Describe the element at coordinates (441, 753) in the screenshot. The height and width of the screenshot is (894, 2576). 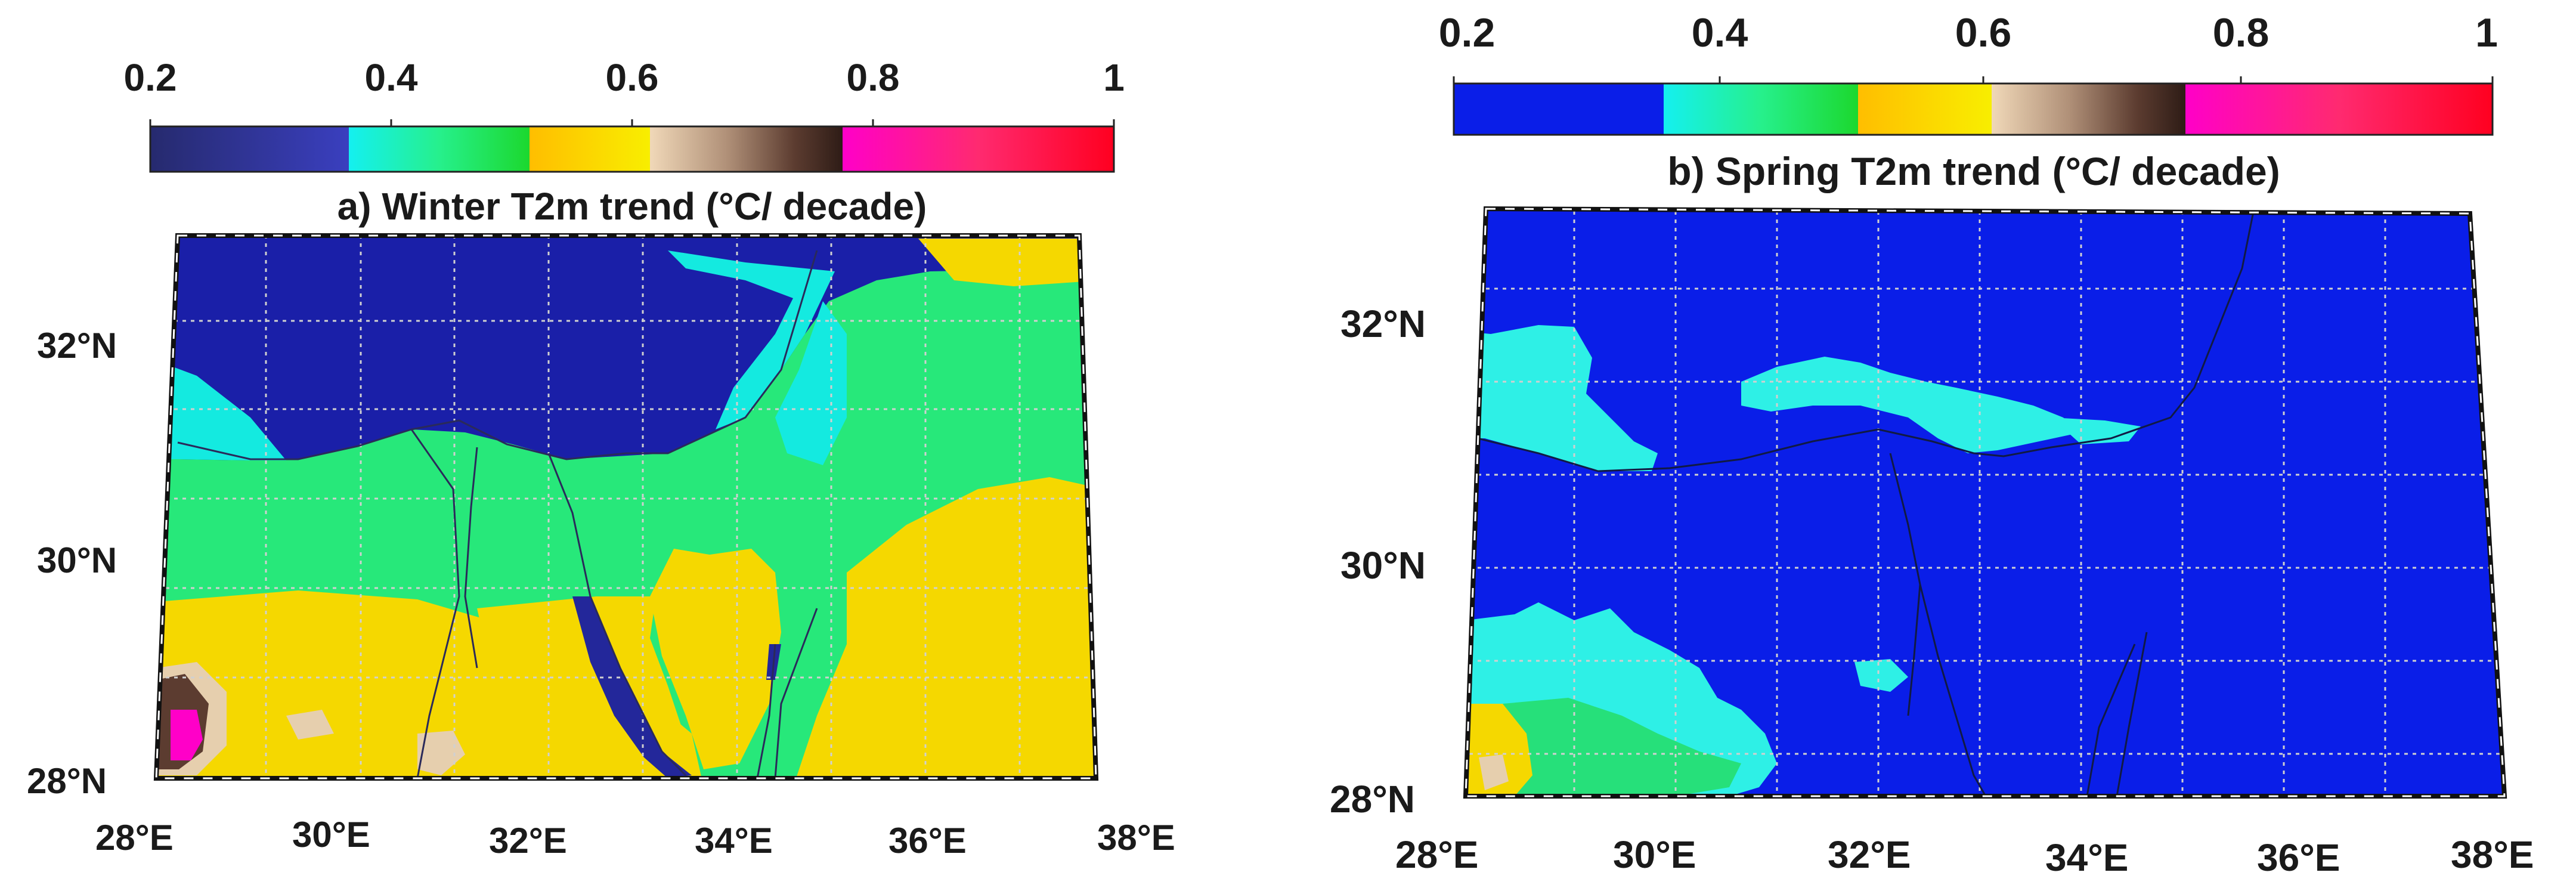
I see `nile-tan-patch` at that location.